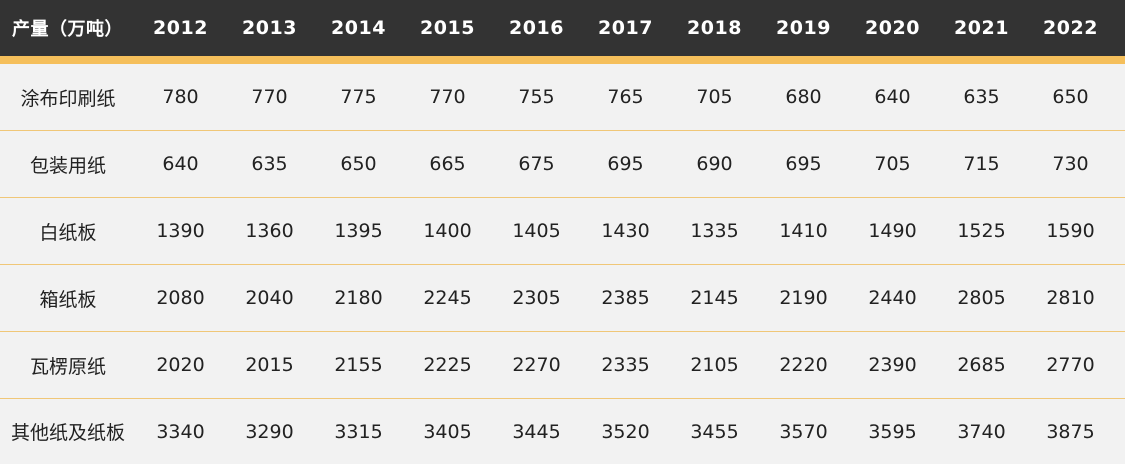 The image size is (1125, 464). What do you see at coordinates (892, 431) in the screenshot?
I see `data-cell: 3595` at bounding box center [892, 431].